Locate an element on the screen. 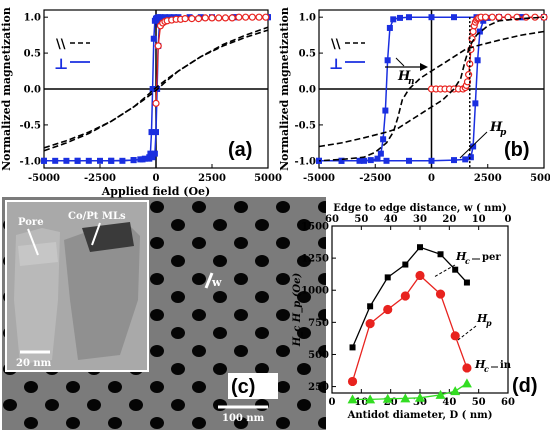  pore-label: Pore is located at coordinates (31, 222).